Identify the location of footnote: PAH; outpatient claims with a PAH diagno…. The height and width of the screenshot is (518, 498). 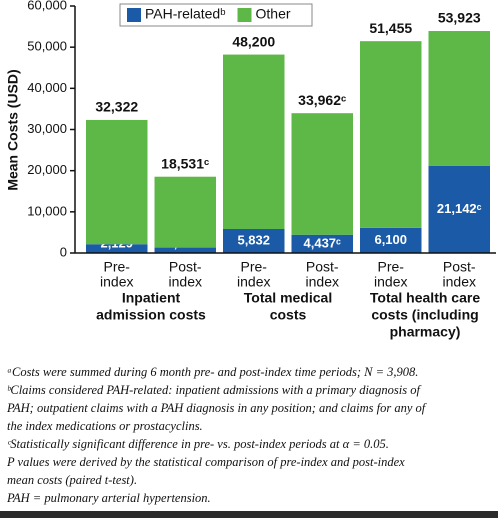
(216, 408).